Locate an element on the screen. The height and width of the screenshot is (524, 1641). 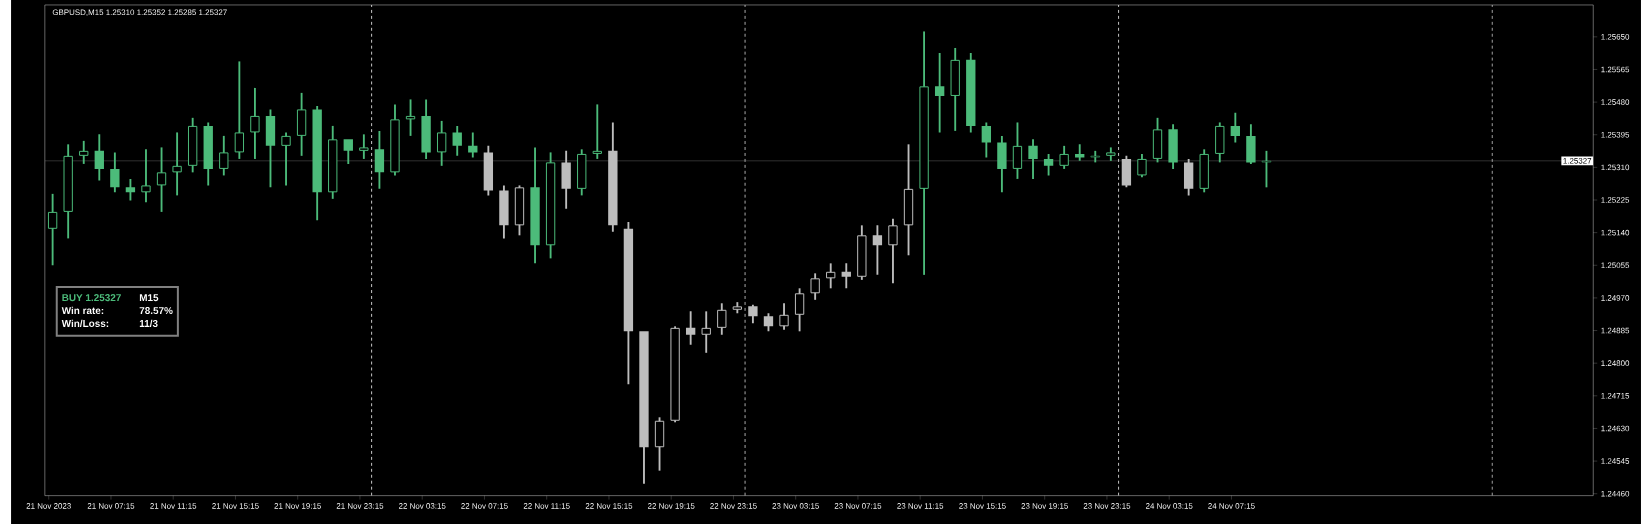
annotation: 78.57% is located at coordinates (156, 310).